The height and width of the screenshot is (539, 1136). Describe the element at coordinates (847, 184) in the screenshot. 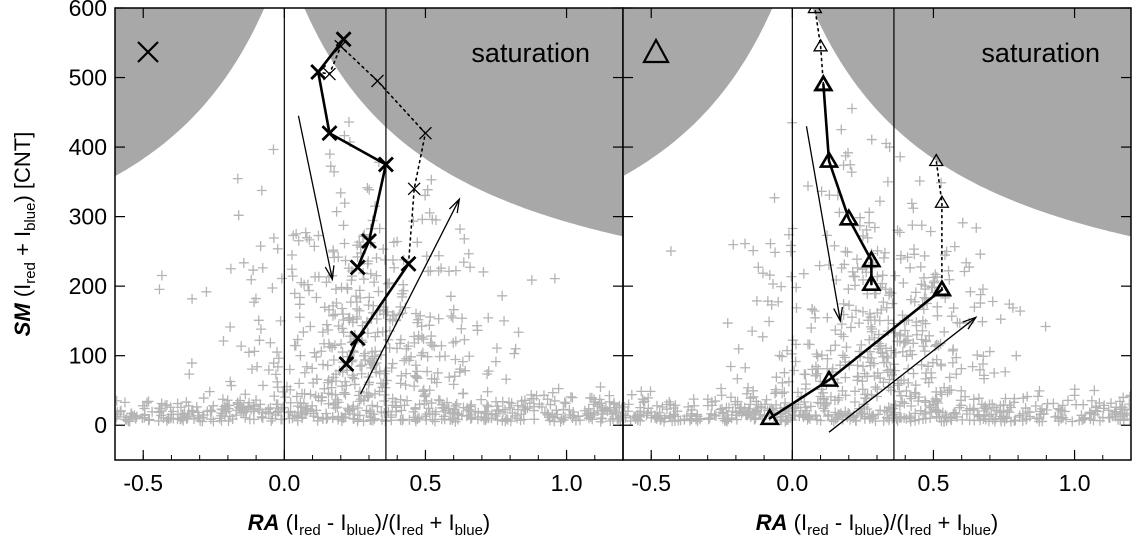

I see `solid-series-line` at that location.